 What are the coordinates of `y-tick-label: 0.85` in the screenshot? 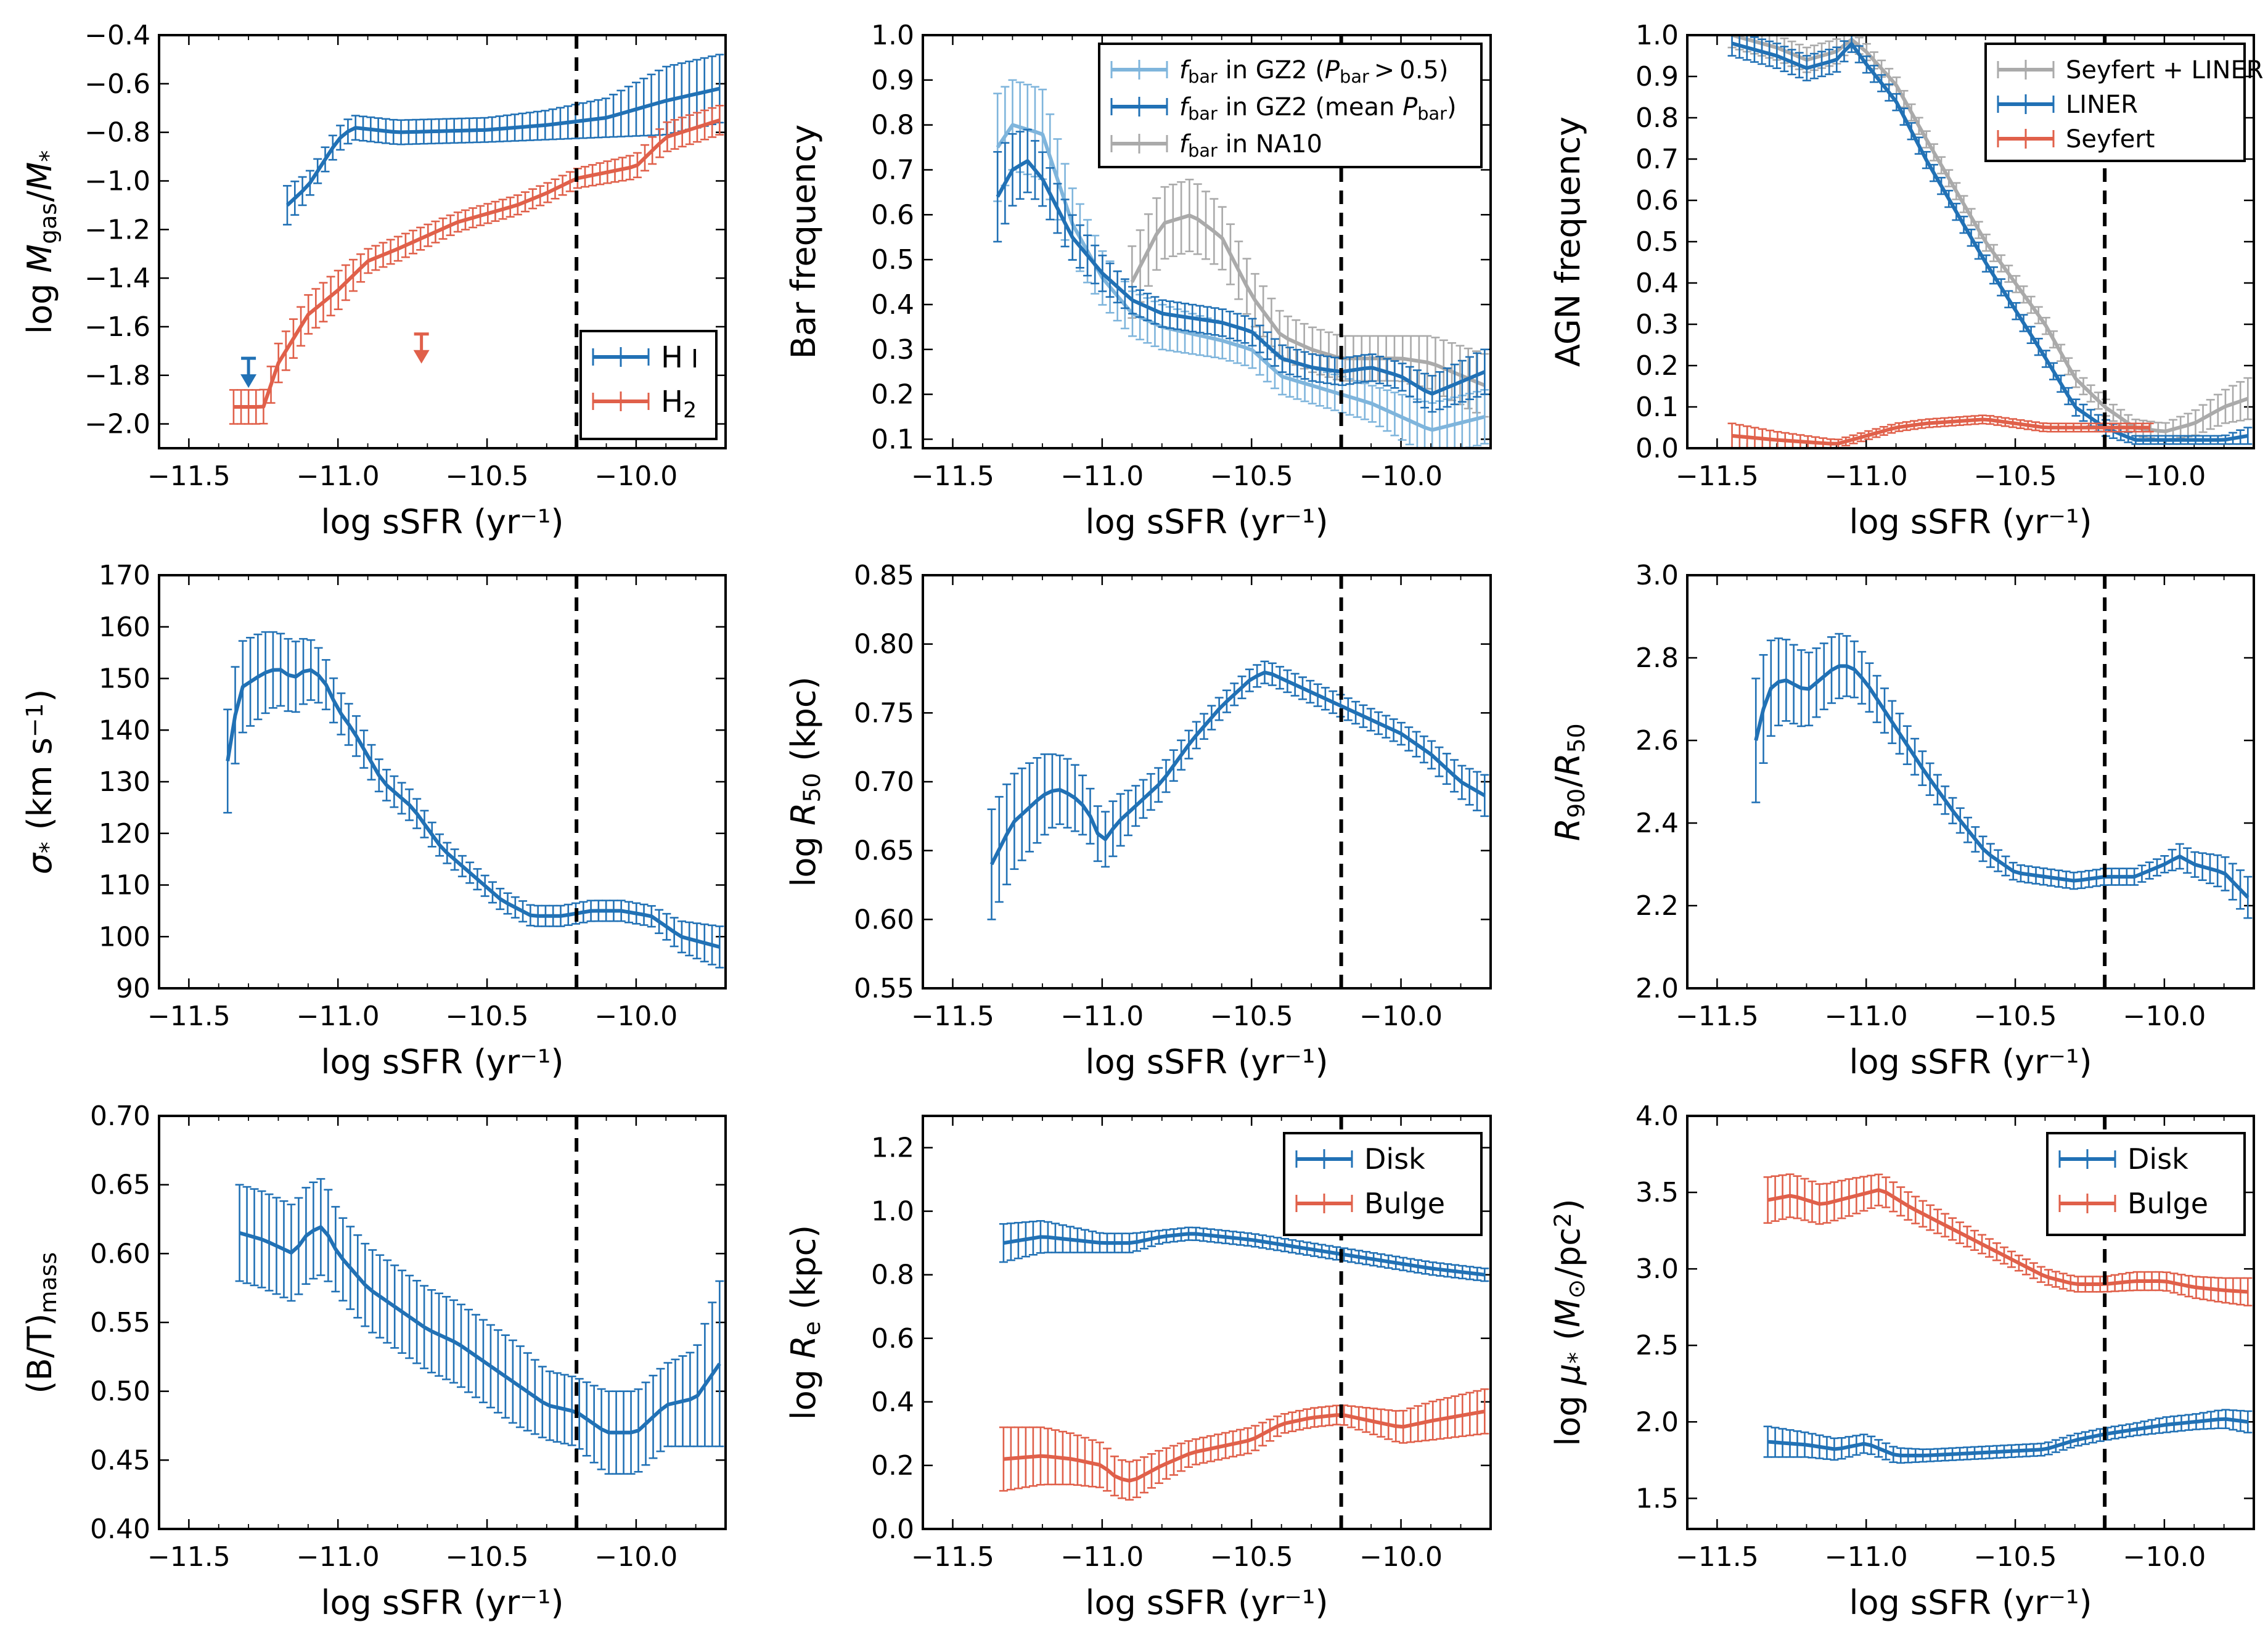 It's located at (884, 576).